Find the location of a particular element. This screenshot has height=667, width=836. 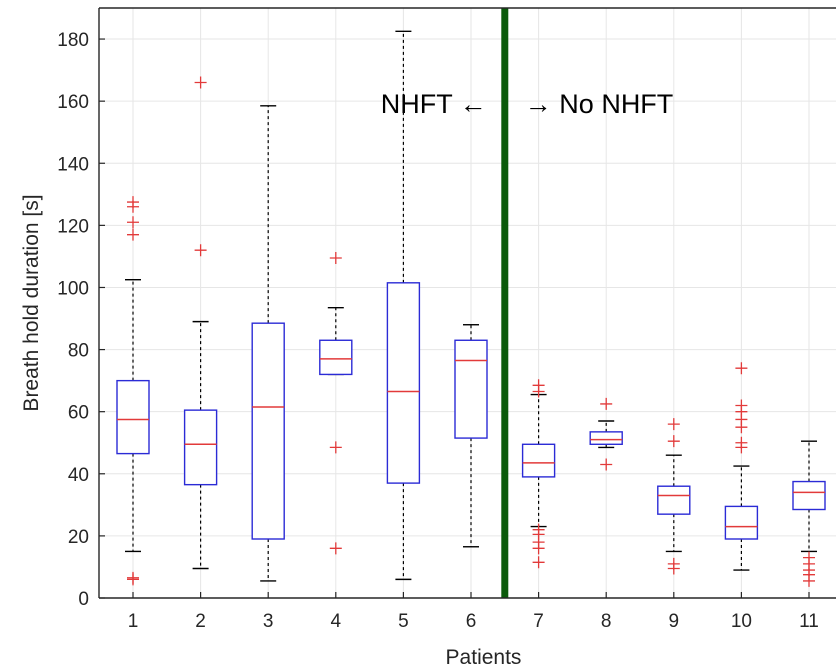

y-tick-label: 40 is located at coordinates (78, 475).